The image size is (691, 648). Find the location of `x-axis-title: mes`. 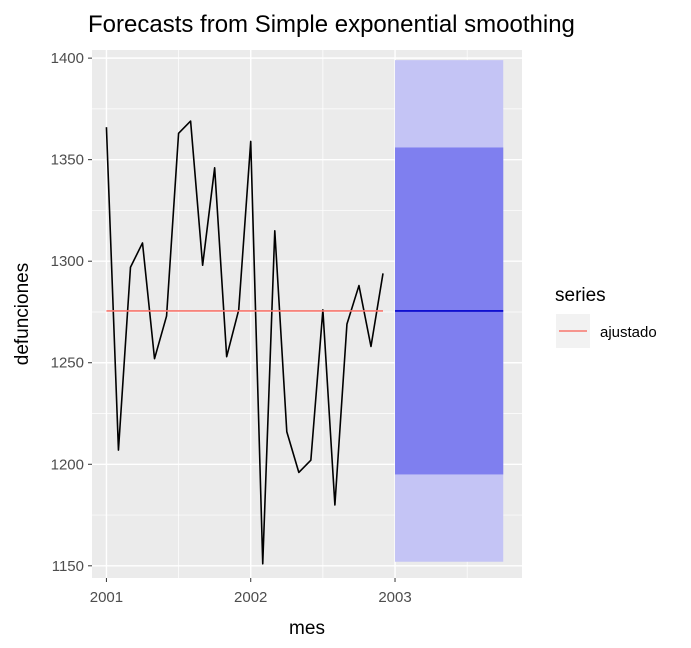

x-axis-title: mes is located at coordinates (307, 628).